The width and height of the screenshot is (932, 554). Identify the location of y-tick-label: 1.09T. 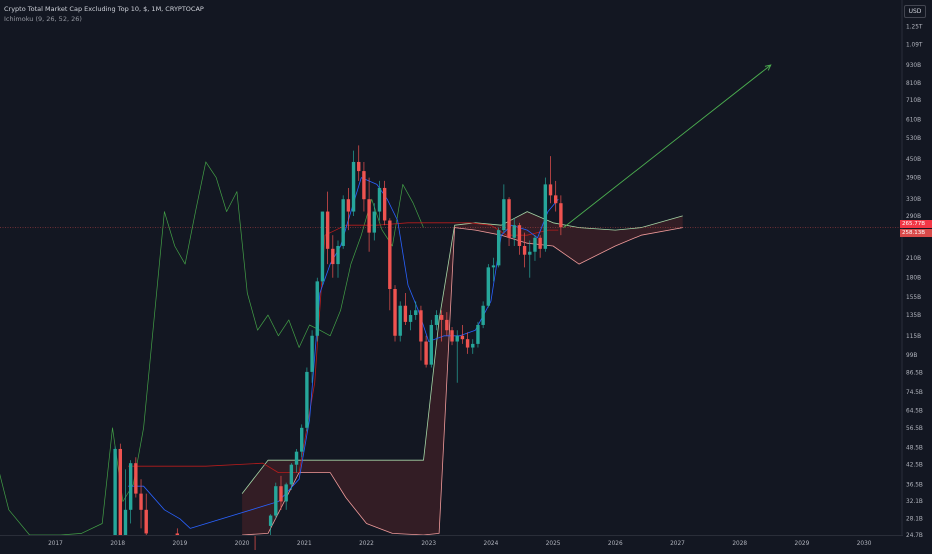
(914, 45).